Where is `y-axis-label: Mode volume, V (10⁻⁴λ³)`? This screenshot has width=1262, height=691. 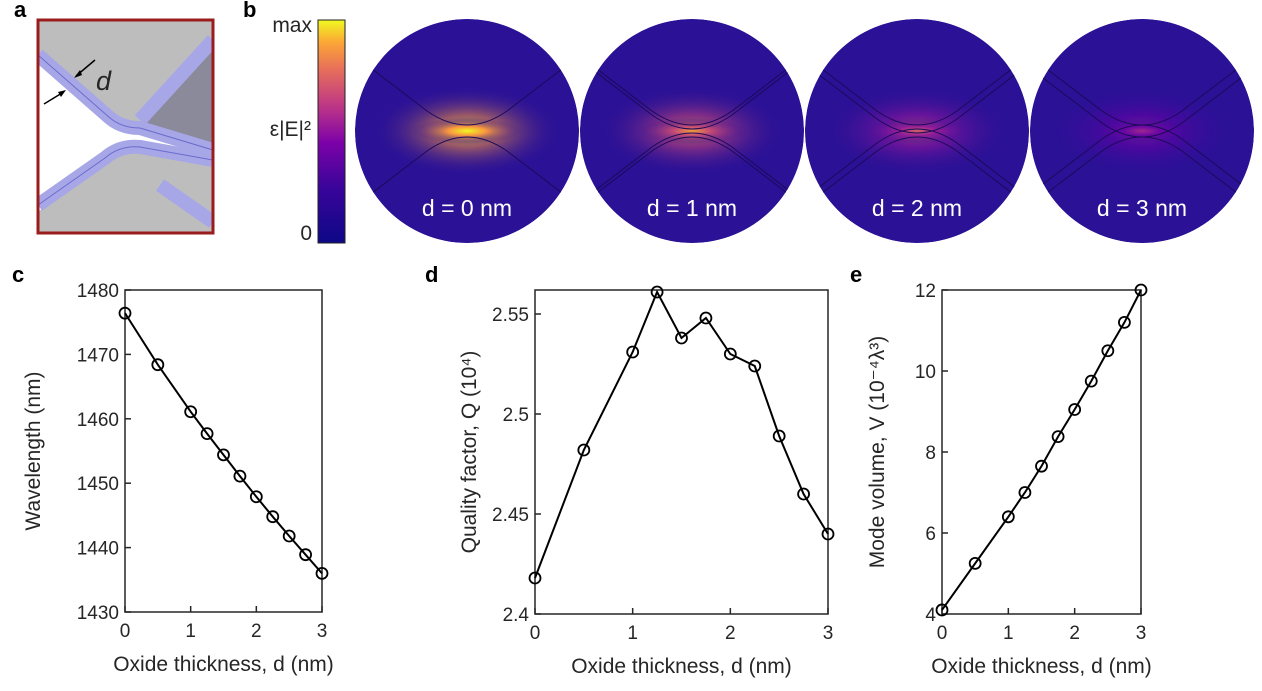
y-axis-label: Mode volume, V (10⁻⁴λ³) is located at coordinates (877, 452).